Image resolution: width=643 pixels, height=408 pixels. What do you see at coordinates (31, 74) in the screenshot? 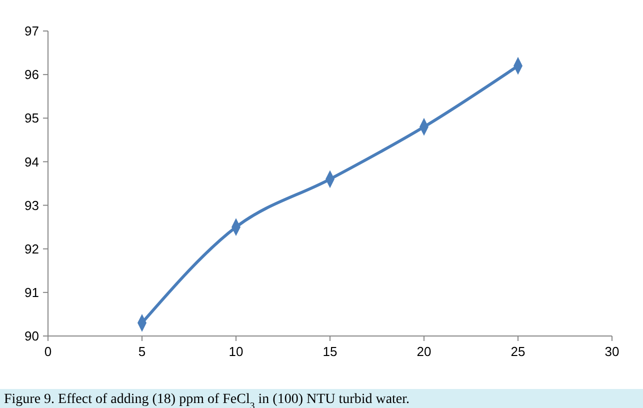
I see `y-tick-label: 96` at bounding box center [31, 74].